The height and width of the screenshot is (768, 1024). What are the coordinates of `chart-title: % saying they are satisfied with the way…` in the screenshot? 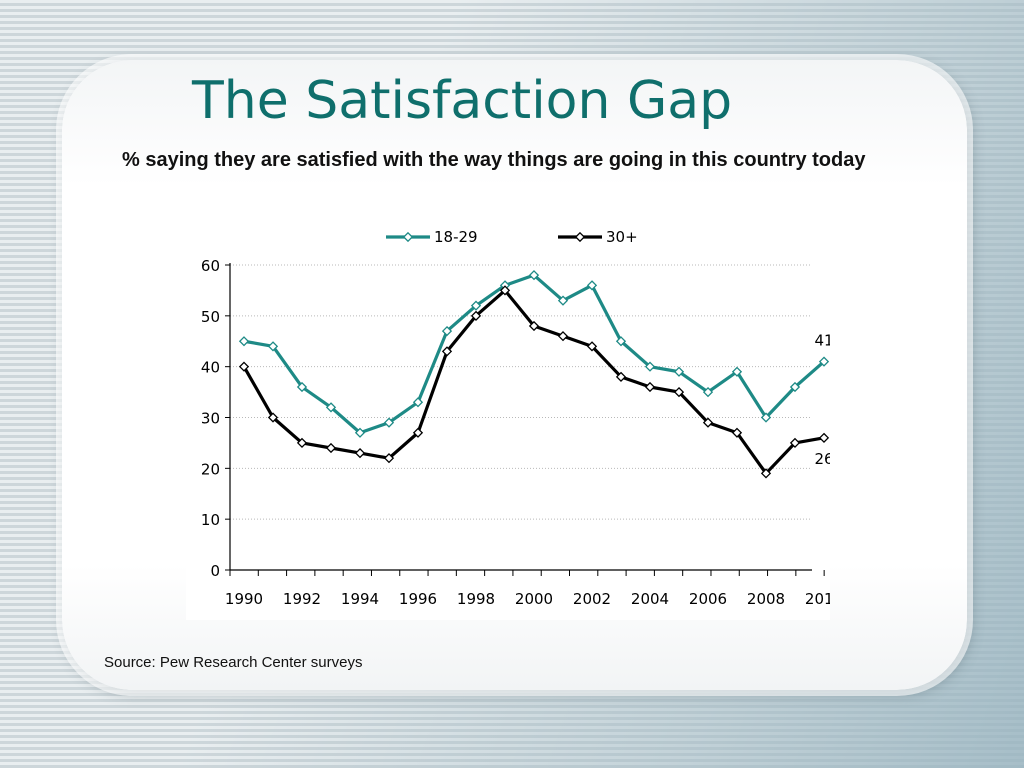 It's located at (494, 160).